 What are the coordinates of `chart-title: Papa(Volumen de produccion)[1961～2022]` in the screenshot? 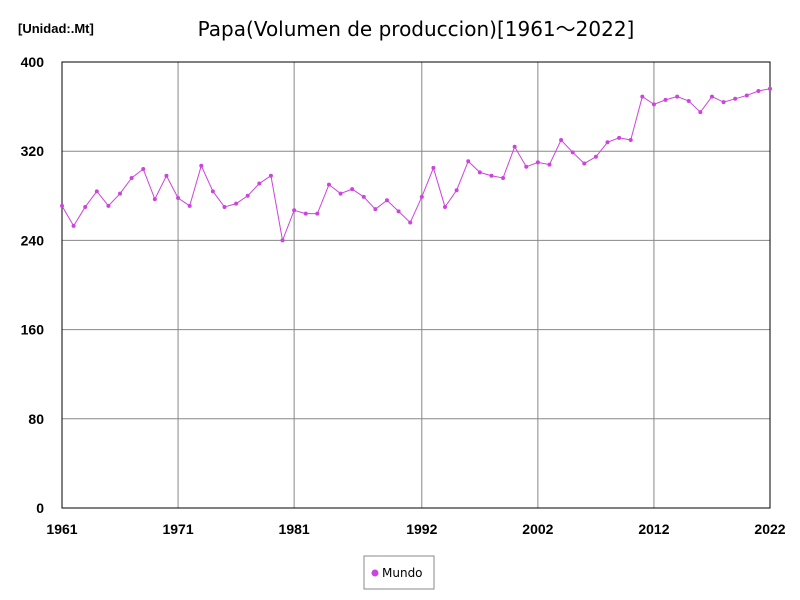 It's located at (416, 29).